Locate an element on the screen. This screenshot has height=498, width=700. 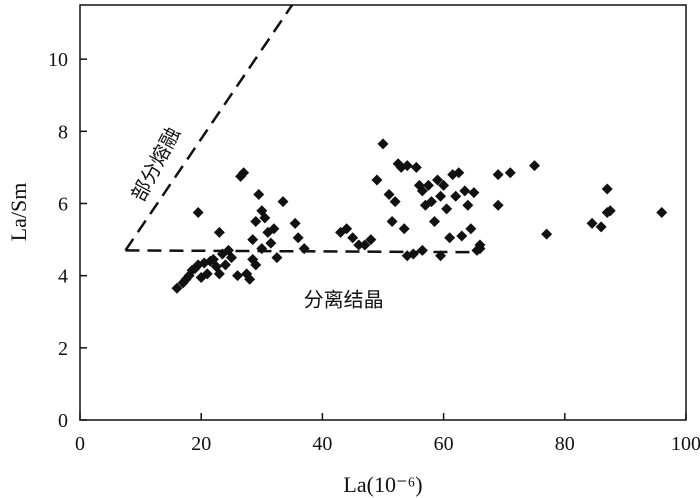
x-tick-label: 0 is located at coordinates (80, 444).